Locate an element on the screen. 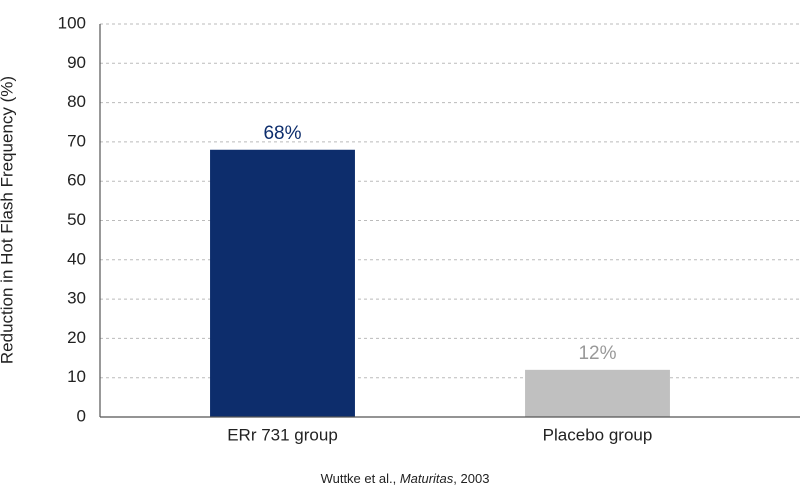  y-axis-label: Reduction in Hot Flash Frequency (%) is located at coordinates (8, 220).